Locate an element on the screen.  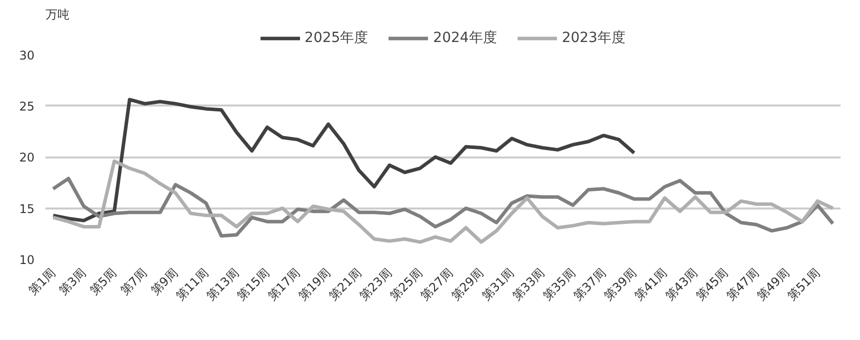
y-axis-title: 万吨 is located at coordinates (58, 15).